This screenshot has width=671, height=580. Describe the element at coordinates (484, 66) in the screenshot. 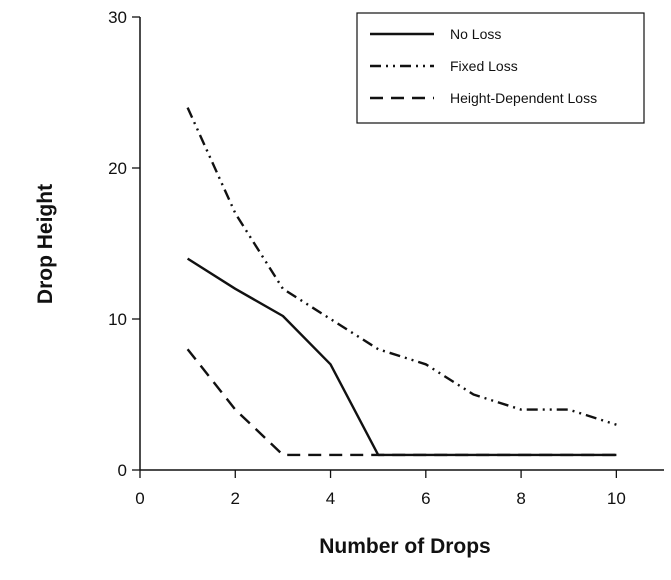

I see `legend-label-1: Fixed Loss` at that location.